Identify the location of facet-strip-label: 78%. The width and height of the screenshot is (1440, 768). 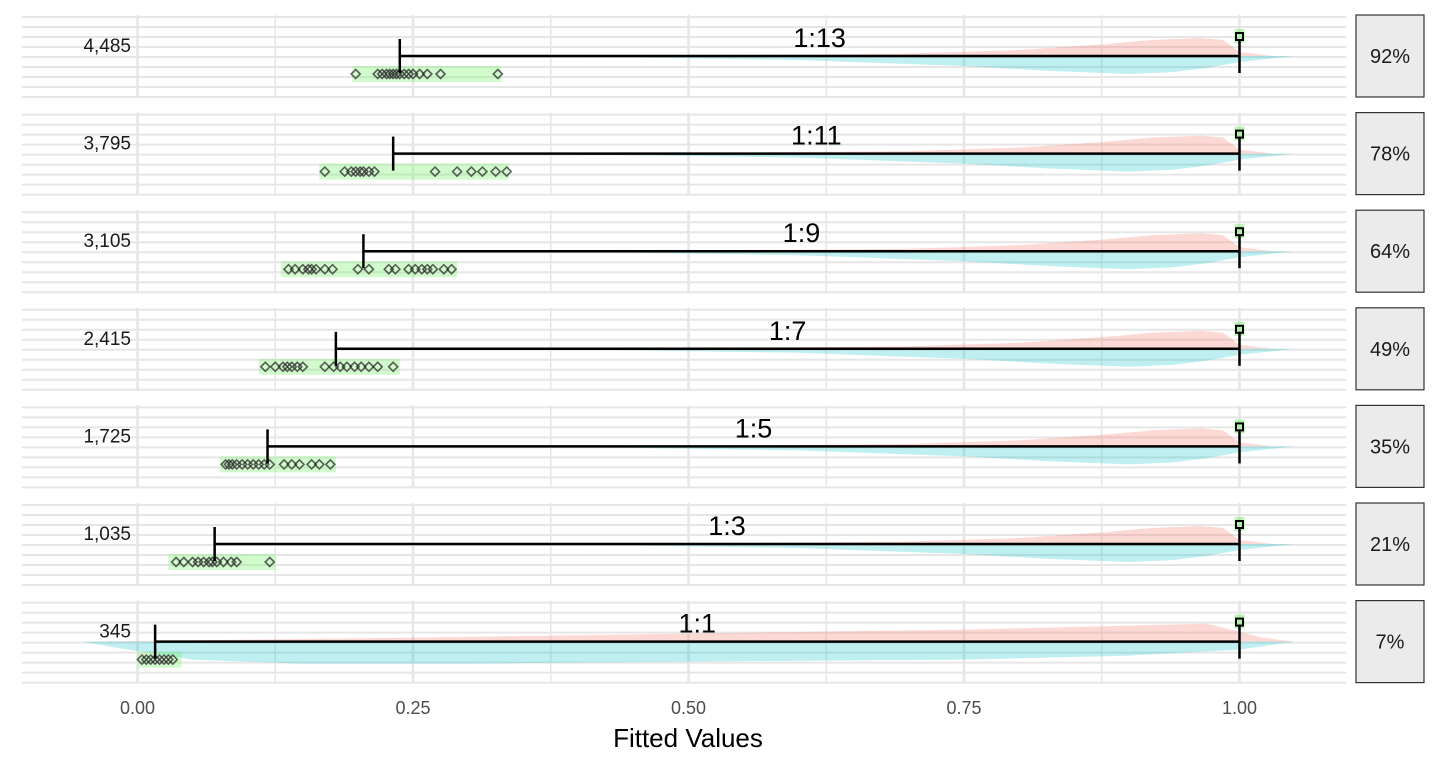
(1390, 155).